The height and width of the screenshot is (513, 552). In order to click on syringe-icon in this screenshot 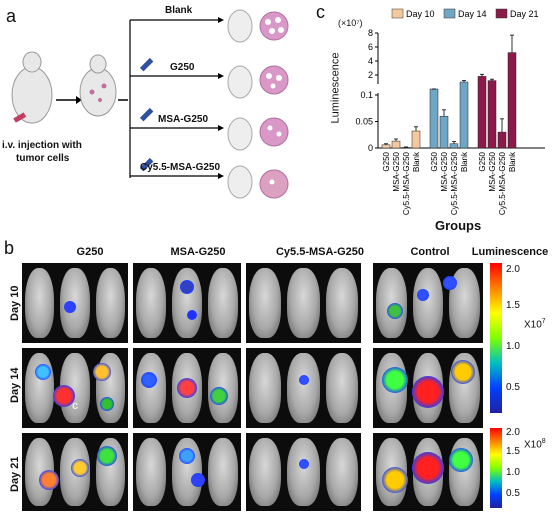, I will do `click(146, 114)`.